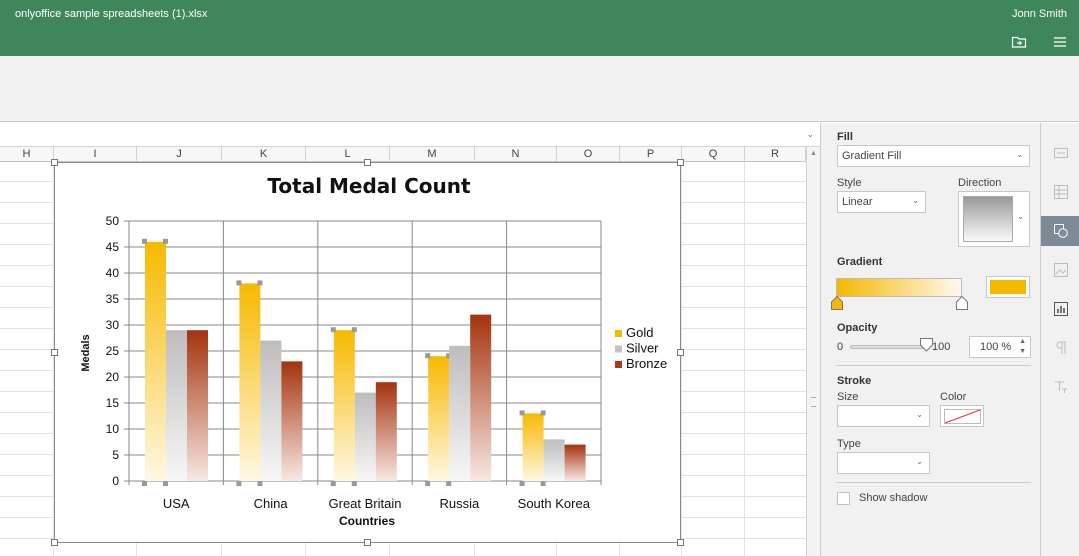 The width and height of the screenshot is (1079, 556). I want to click on stroke-type-select: ⌄, so click(883, 463).